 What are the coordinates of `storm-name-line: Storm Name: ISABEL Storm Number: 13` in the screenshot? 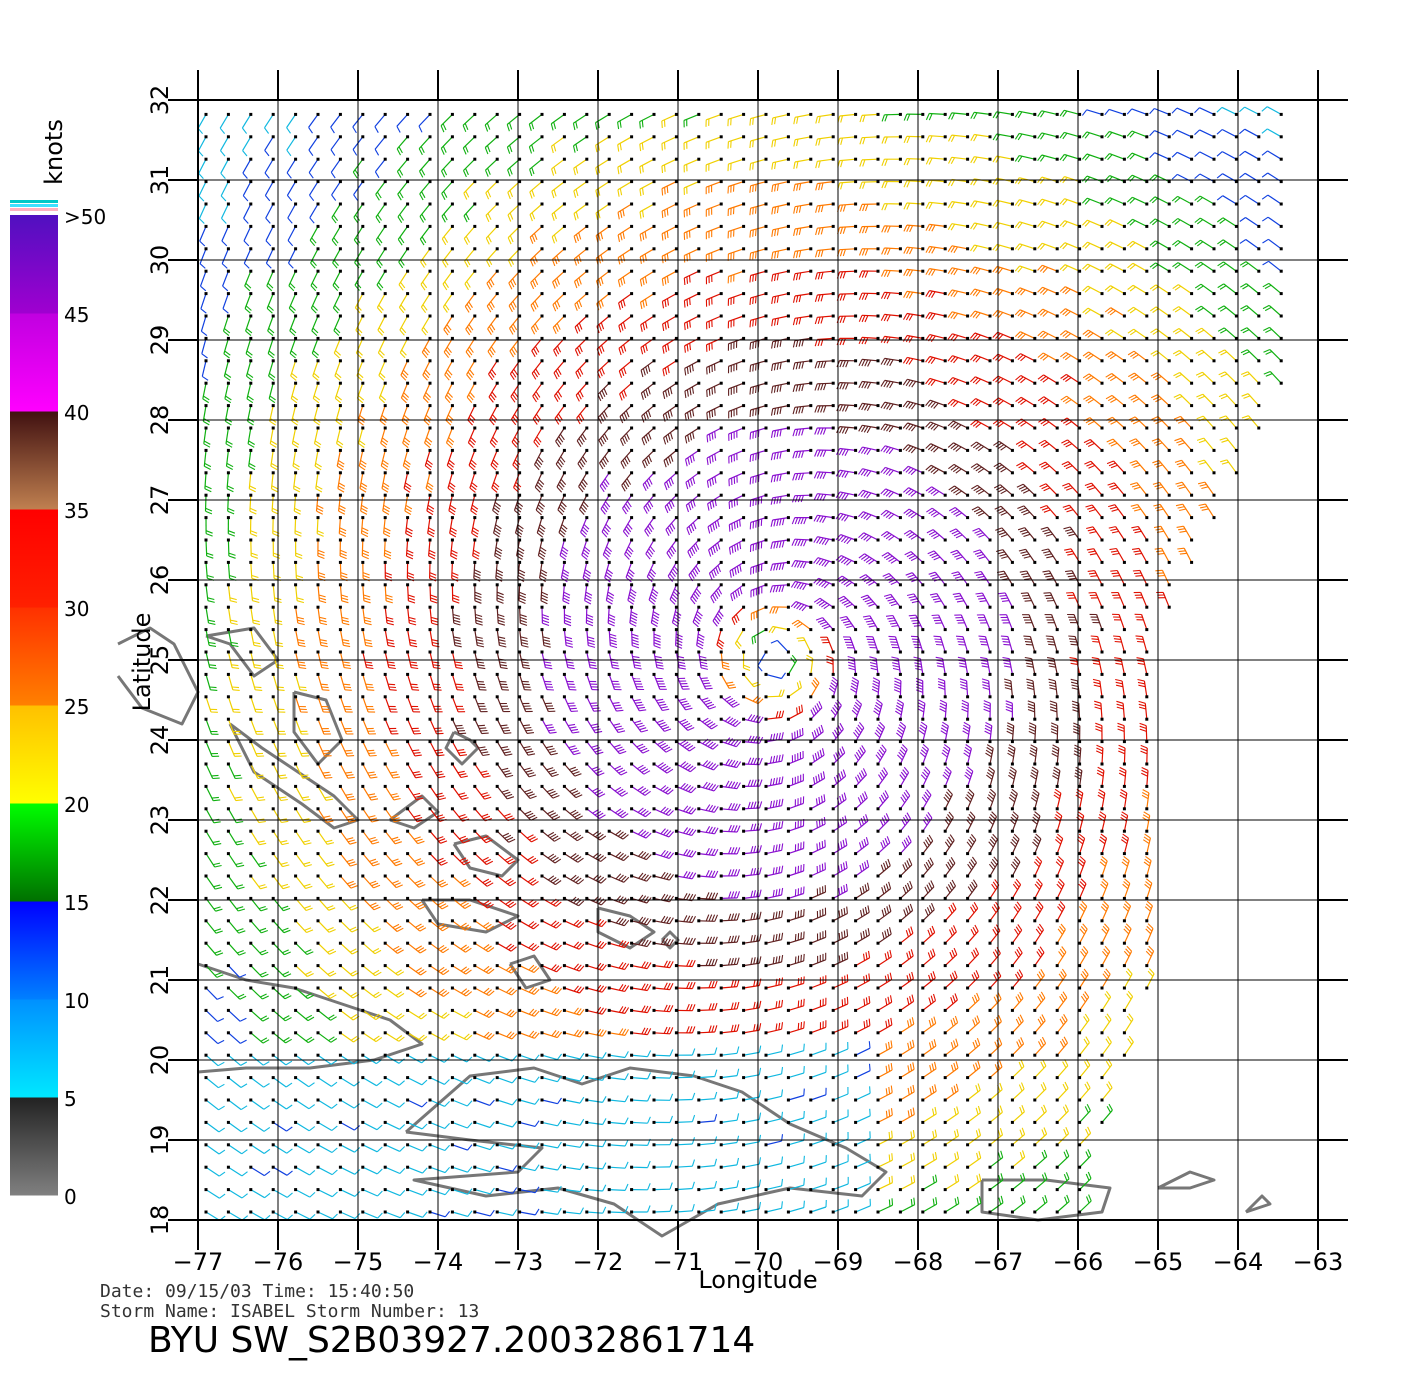 It's located at (289, 1311).